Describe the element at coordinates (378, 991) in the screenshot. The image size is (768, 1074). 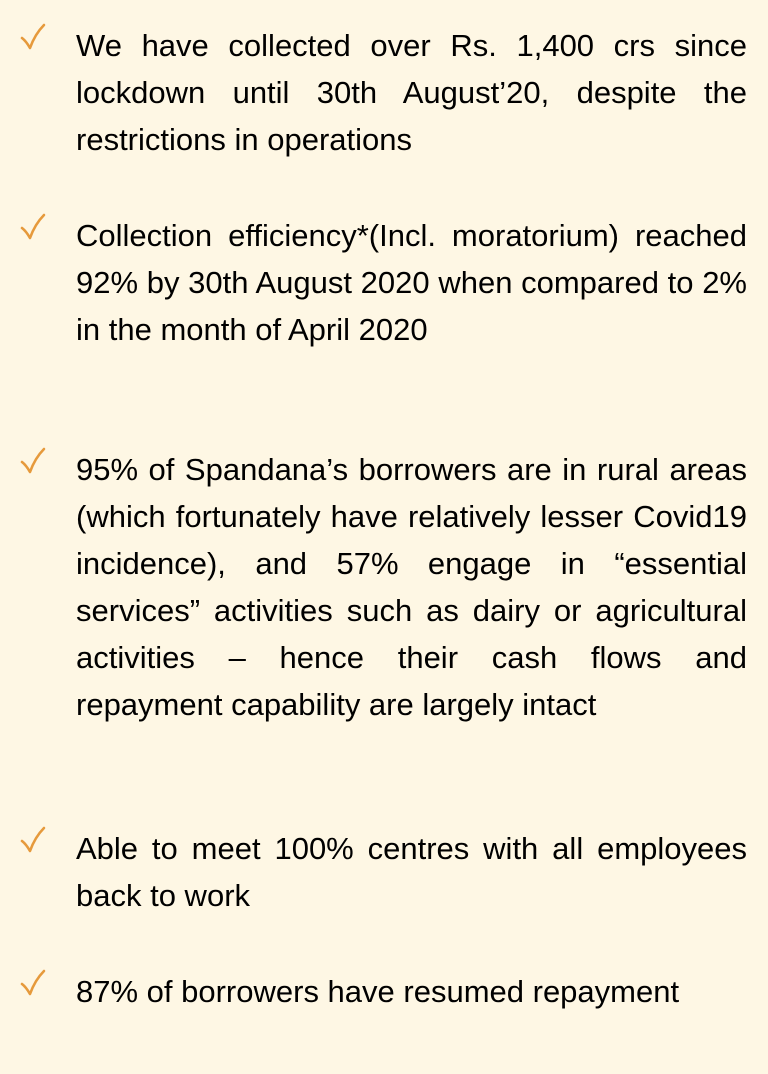
I see `bullet-text: 87% of borrowers have resumed repayment` at that location.